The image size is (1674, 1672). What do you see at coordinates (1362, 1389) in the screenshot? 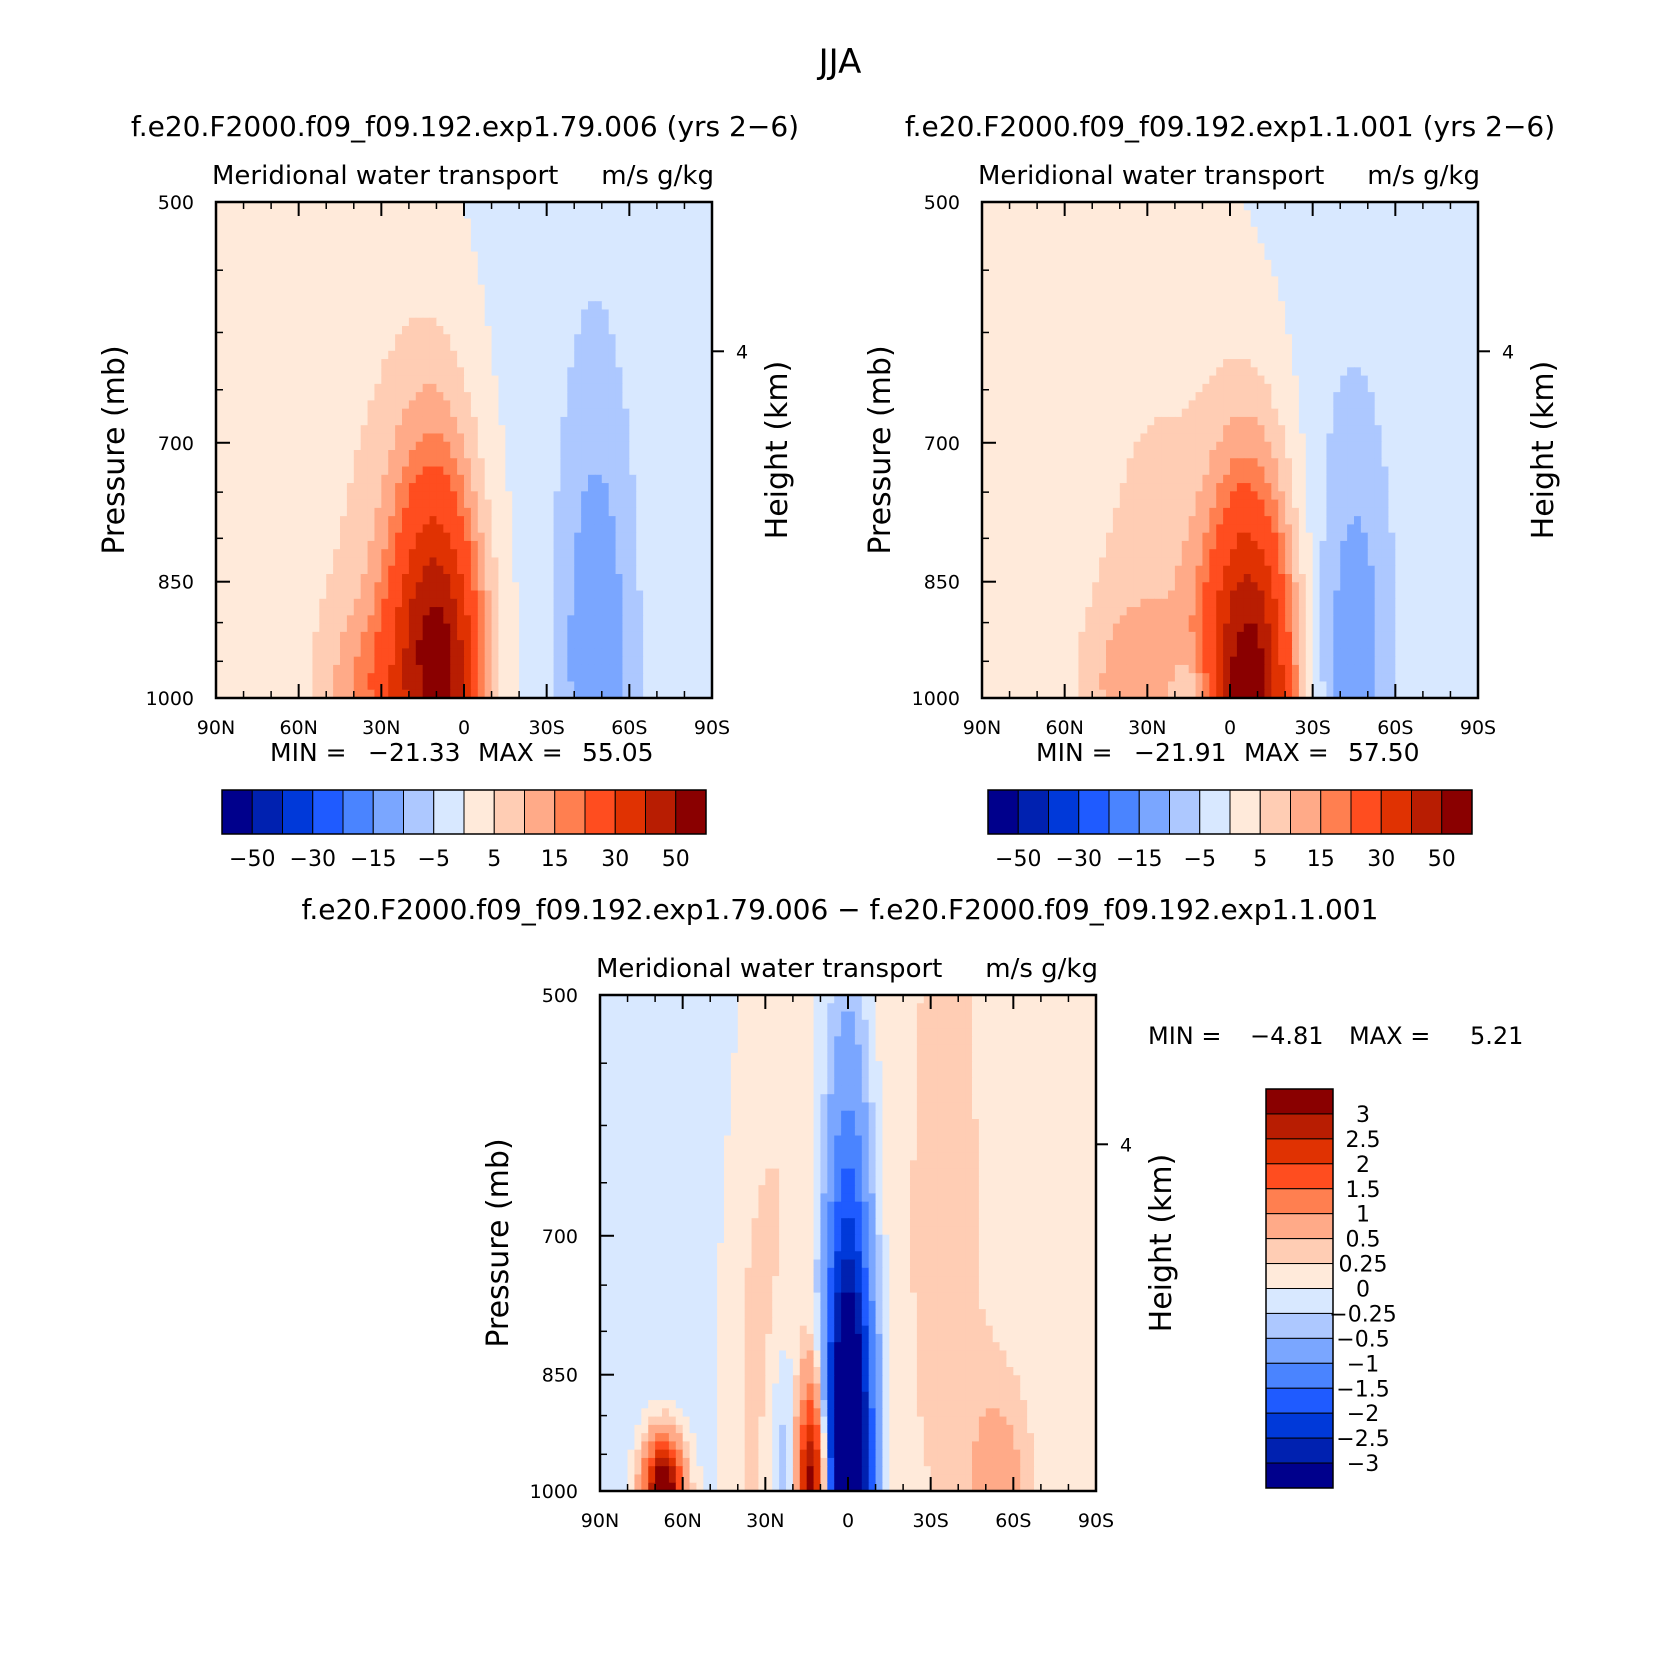
I see `colorbar-label: −1.5` at bounding box center [1362, 1389].